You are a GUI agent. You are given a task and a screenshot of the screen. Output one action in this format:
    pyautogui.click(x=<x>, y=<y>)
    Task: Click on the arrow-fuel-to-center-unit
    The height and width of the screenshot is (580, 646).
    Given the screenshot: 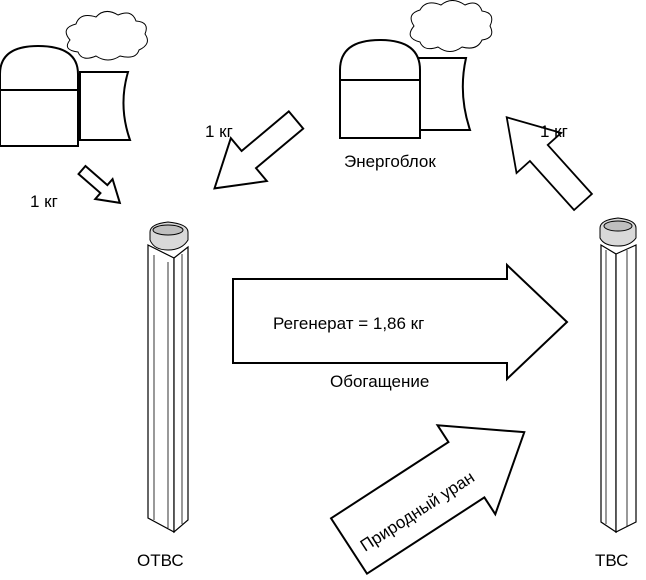 What is the action you would take?
    pyautogui.click(x=549, y=164)
    